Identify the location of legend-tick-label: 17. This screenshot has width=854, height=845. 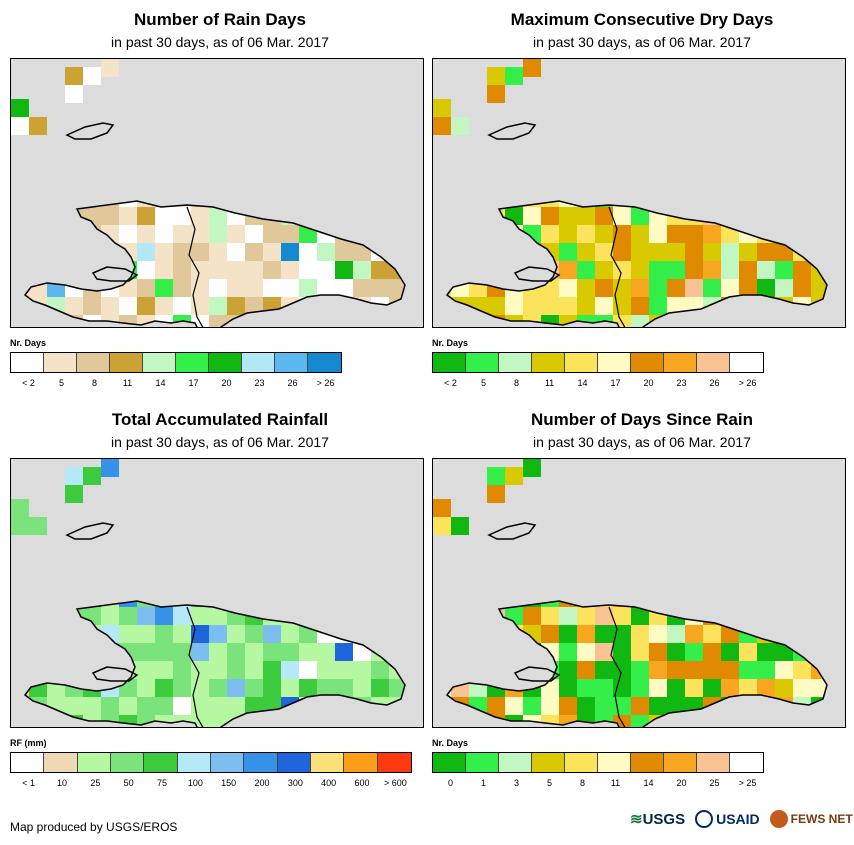
(615, 383).